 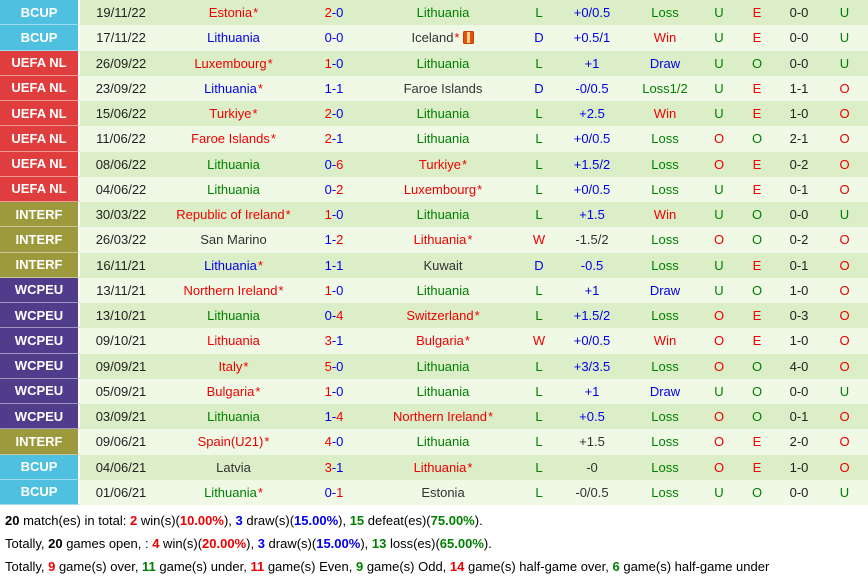 I want to click on match-date-label: 04/06/22, so click(x=121, y=189).